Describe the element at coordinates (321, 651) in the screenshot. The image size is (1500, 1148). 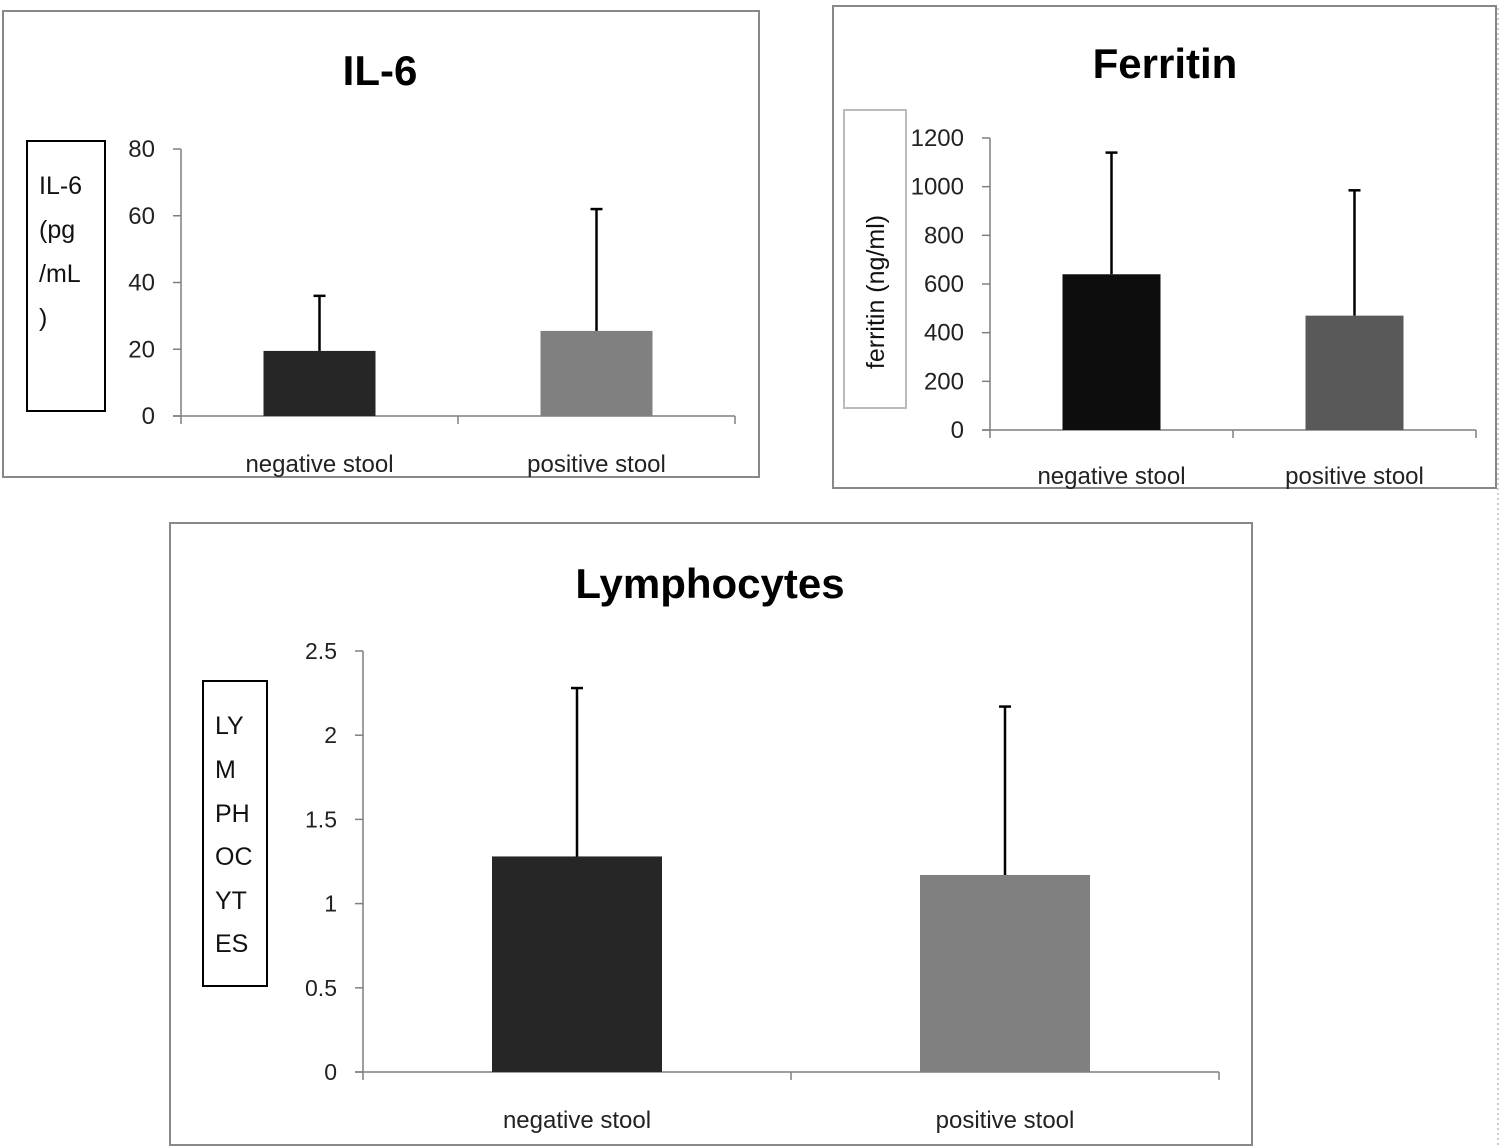
I see `lymphocytes-y-tick-label: 2.5` at that location.